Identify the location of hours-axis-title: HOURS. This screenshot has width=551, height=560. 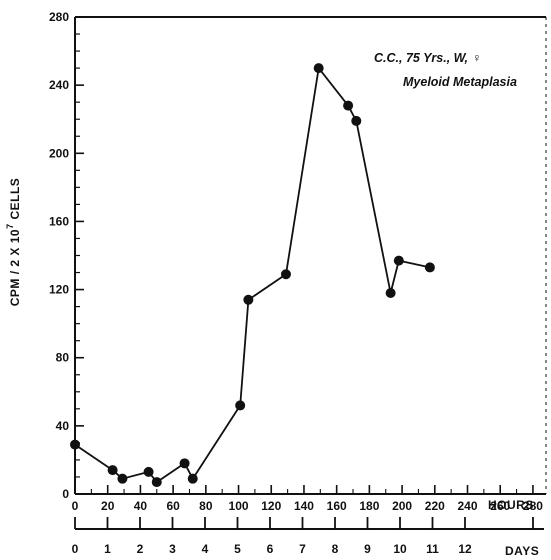
(511, 505).